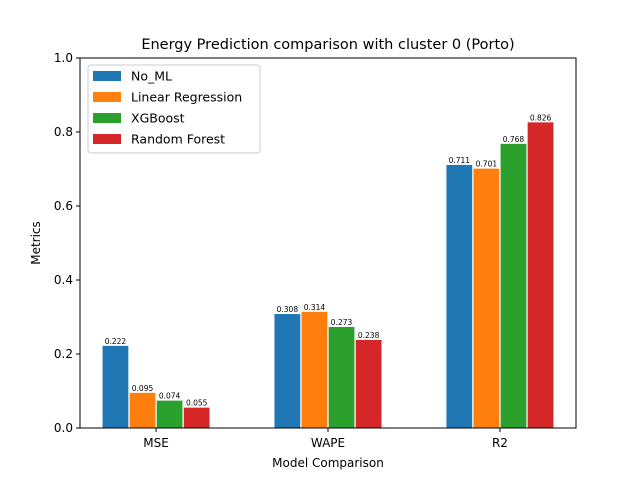 Image resolution: width=640 pixels, height=485 pixels. Describe the element at coordinates (143, 388) in the screenshot. I see `data-label-linear-regression-mse: 0.095` at that location.